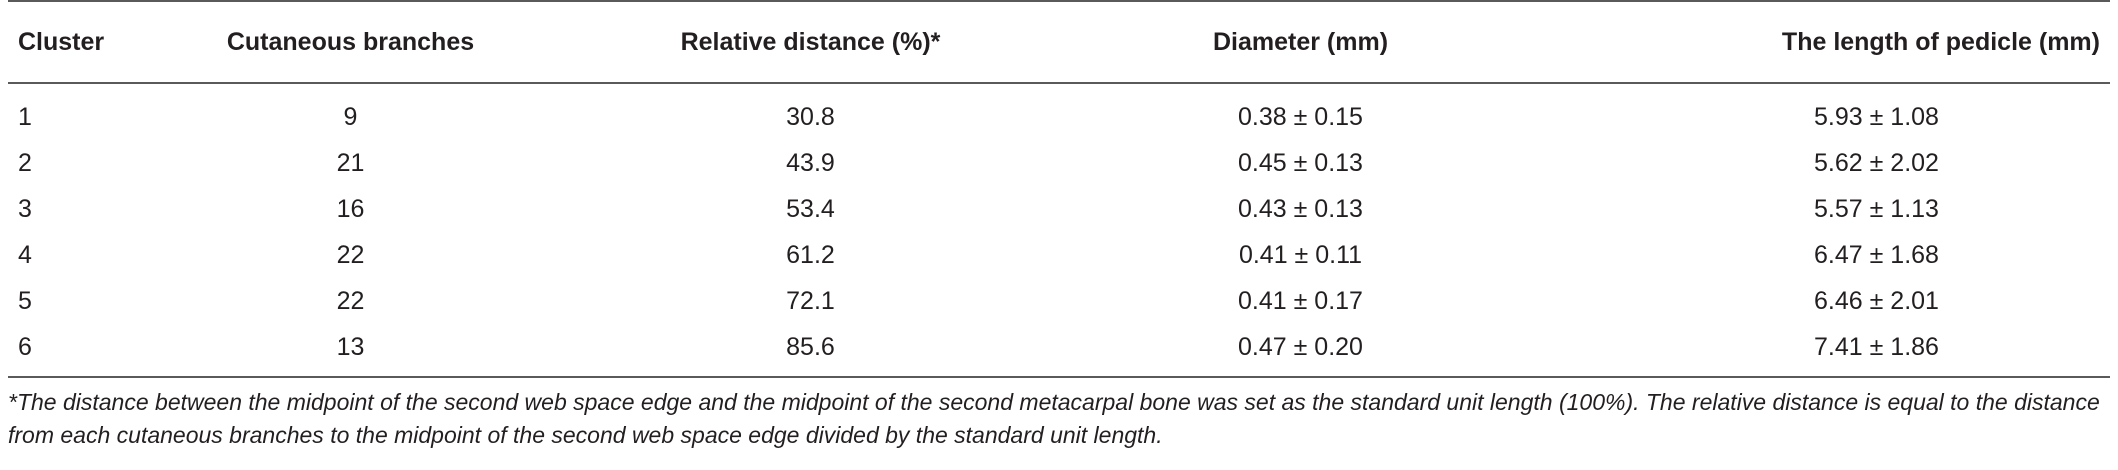 The height and width of the screenshot is (470, 2118). Describe the element at coordinates (810, 116) in the screenshot. I see `cell-relative-distance: 30.8` at that location.